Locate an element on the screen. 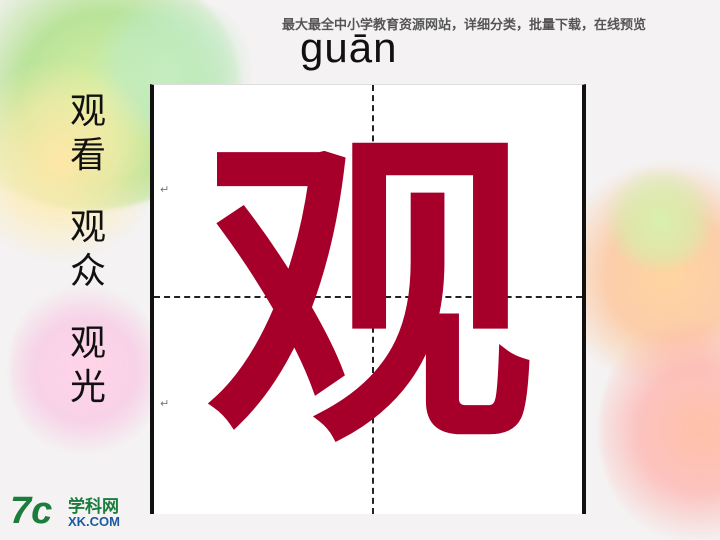 This screenshot has width=720, height=540. word-list: 观 看 观 众 观 光 is located at coordinates (100, 264).